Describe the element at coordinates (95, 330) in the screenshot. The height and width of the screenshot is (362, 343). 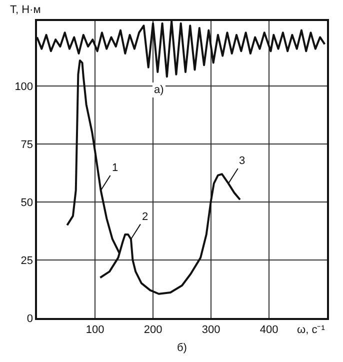
I see `x-tick-label: 100` at that location.